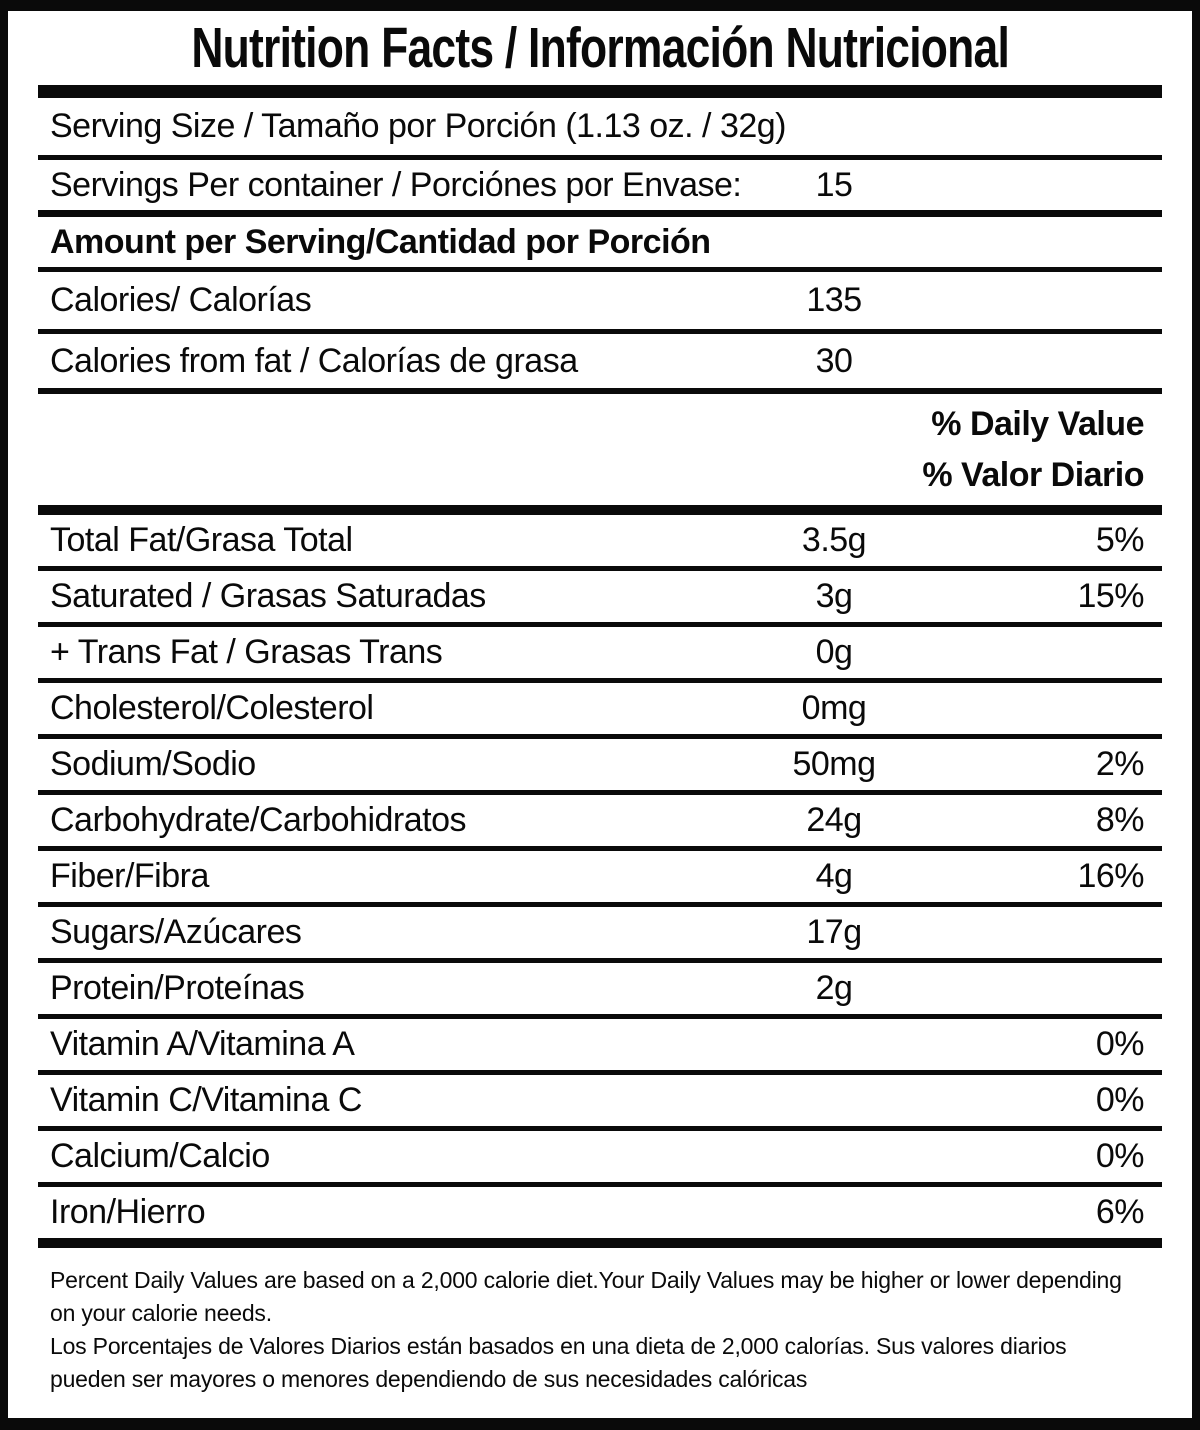 The width and height of the screenshot is (1200, 1430). Describe the element at coordinates (1120, 540) in the screenshot. I see `nutrient-daily-value: 5%` at that location.